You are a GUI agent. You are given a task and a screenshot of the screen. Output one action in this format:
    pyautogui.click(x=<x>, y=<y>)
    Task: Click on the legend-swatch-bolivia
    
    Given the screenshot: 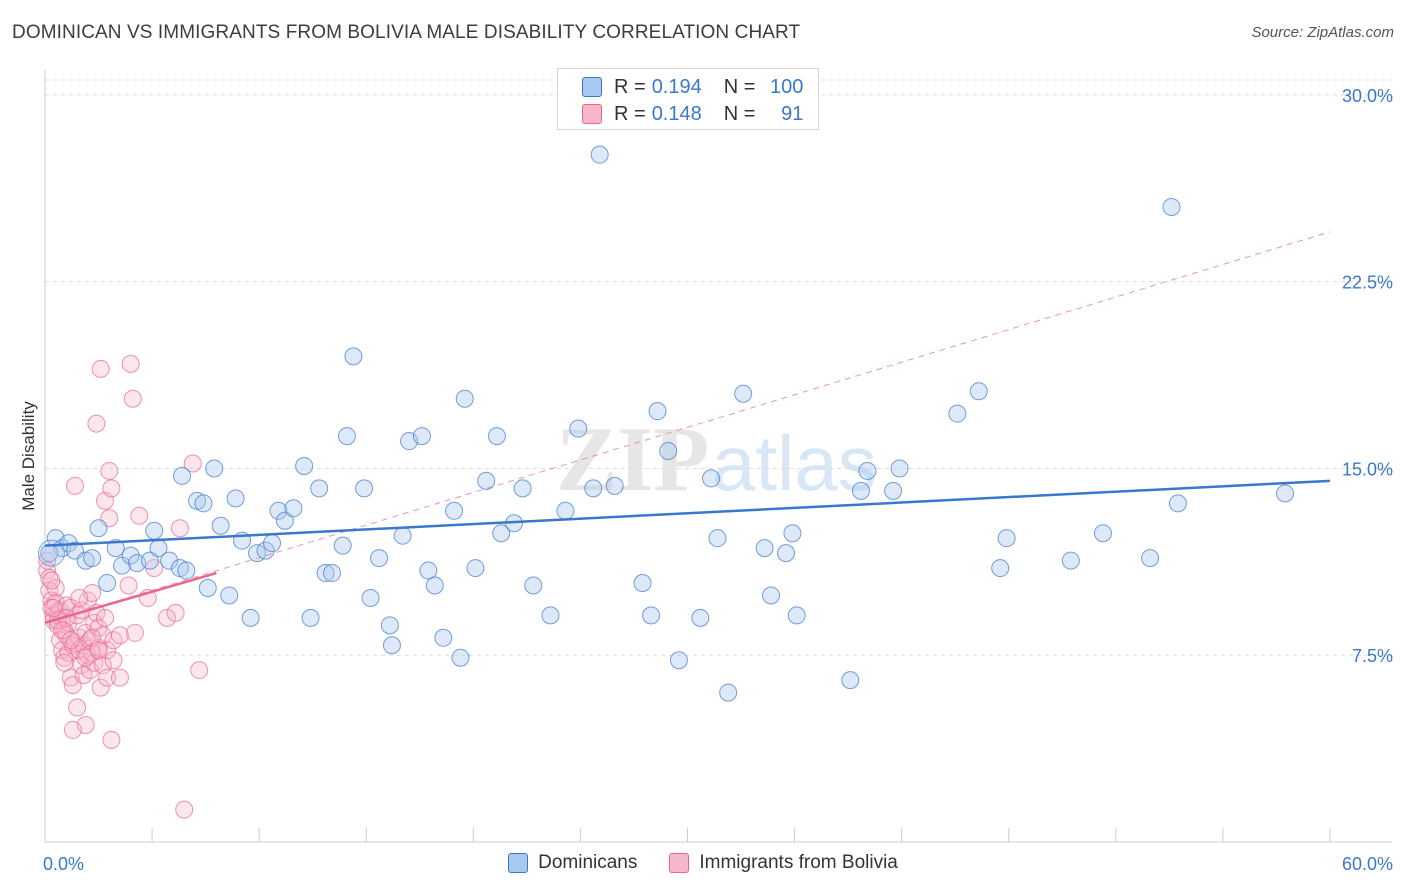 What is the action you would take?
    pyautogui.click(x=679, y=863)
    